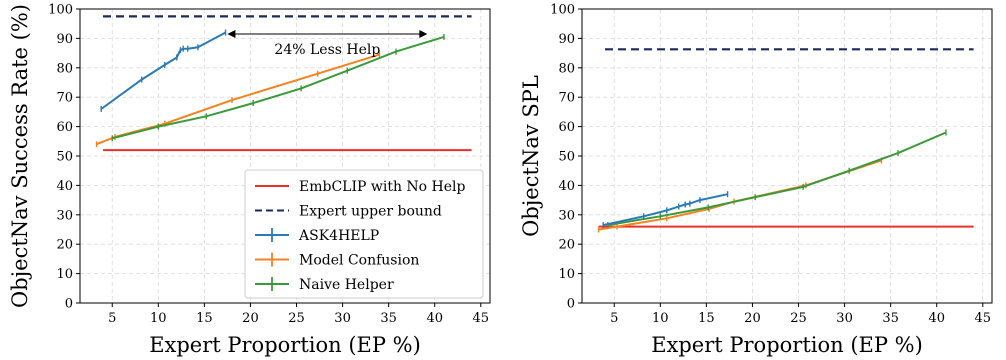  Describe the element at coordinates (665, 210) in the screenshot. I see `series-line-ask4help` at that location.